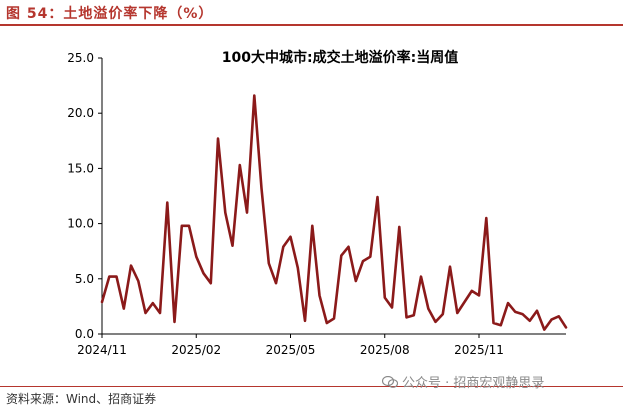 The image size is (623, 409). I want to click on y-tick-label: 25.0, so click(80, 58).